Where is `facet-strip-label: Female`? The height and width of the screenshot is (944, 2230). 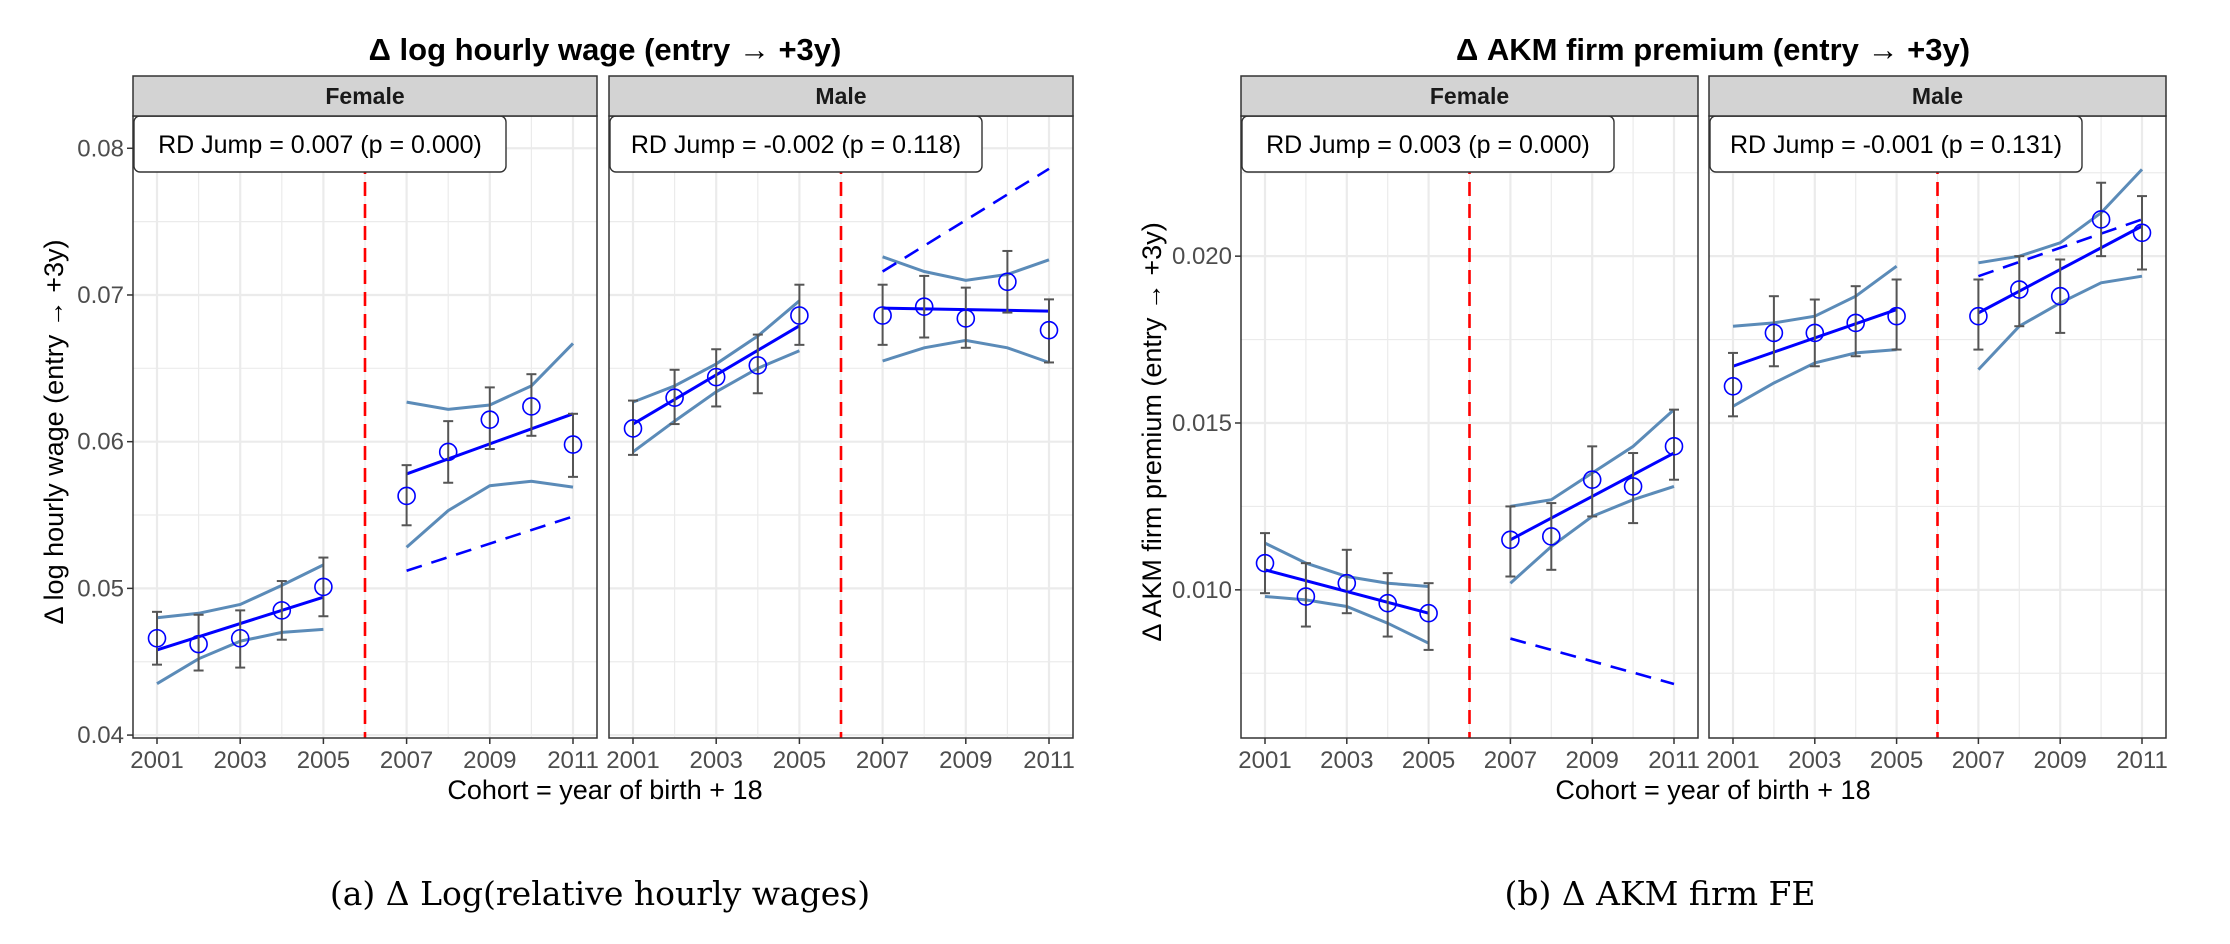 facet-strip-label: Female is located at coordinates (364, 96).